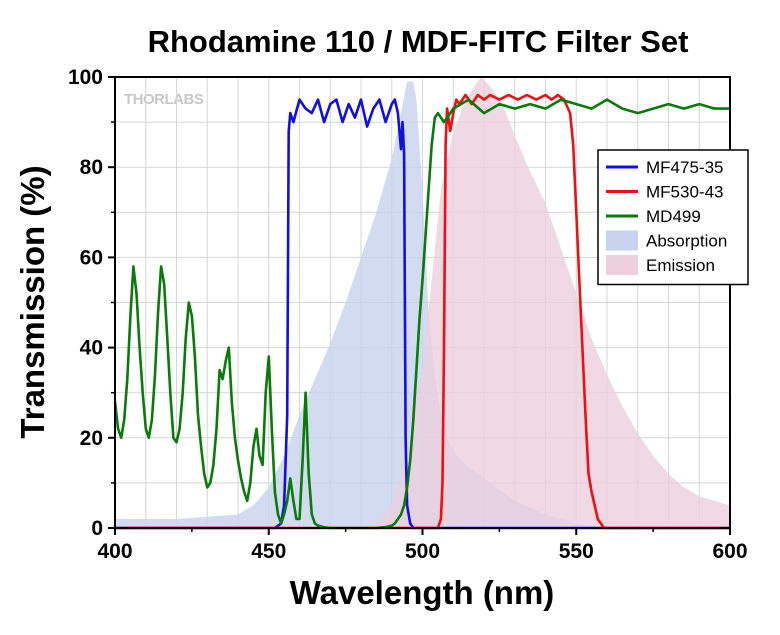 Image resolution: width=780 pixels, height=635 pixels. I want to click on legend-label-mf530-43: MF530-43, so click(684, 192).